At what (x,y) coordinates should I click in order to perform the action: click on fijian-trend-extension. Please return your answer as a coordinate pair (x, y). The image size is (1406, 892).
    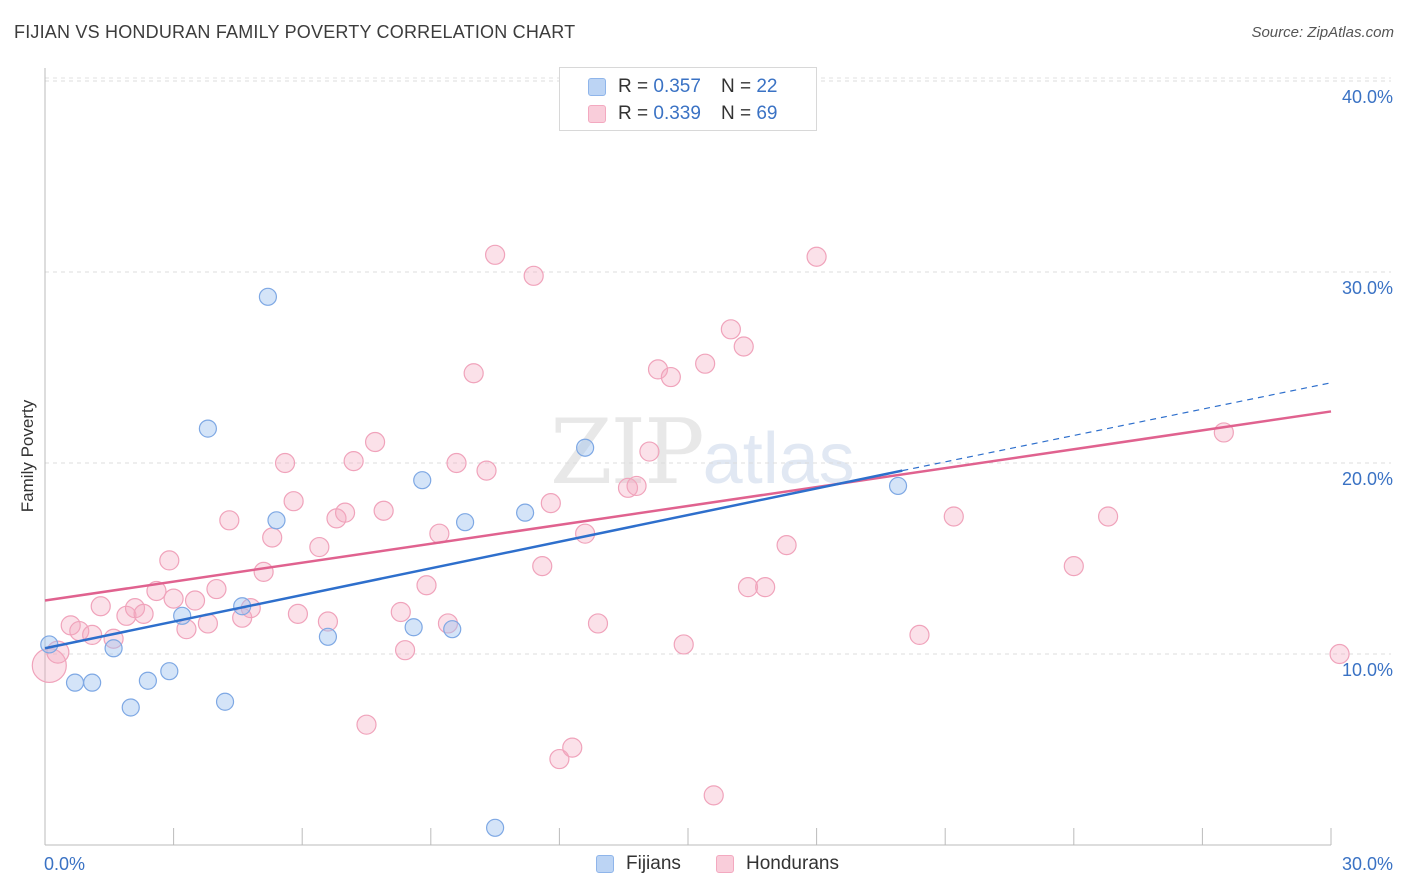
    Looking at the image, I should click on (1117, 427).